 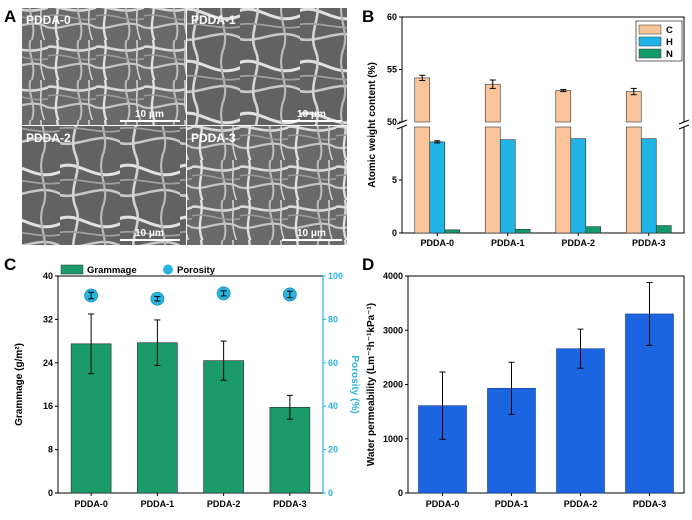 I want to click on legend-label: N, so click(x=669, y=54).